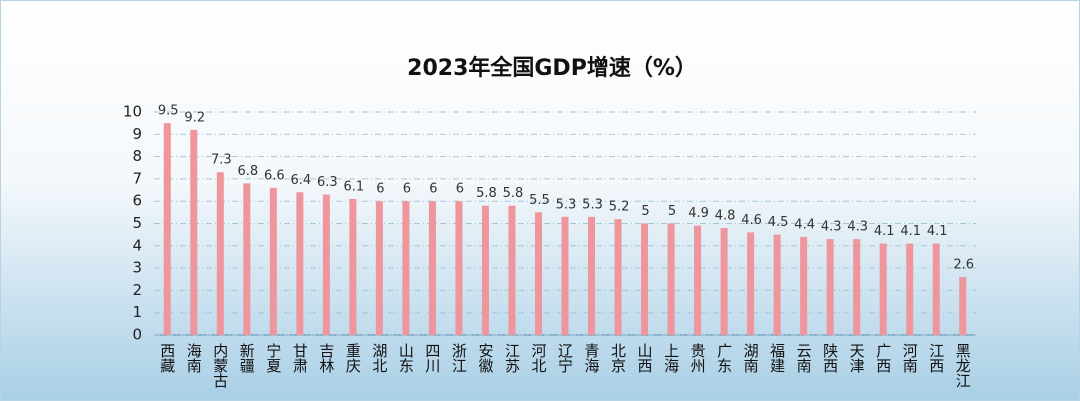  What do you see at coordinates (326, 358) in the screenshot?
I see `x-tick-label: 吉林` at bounding box center [326, 358].